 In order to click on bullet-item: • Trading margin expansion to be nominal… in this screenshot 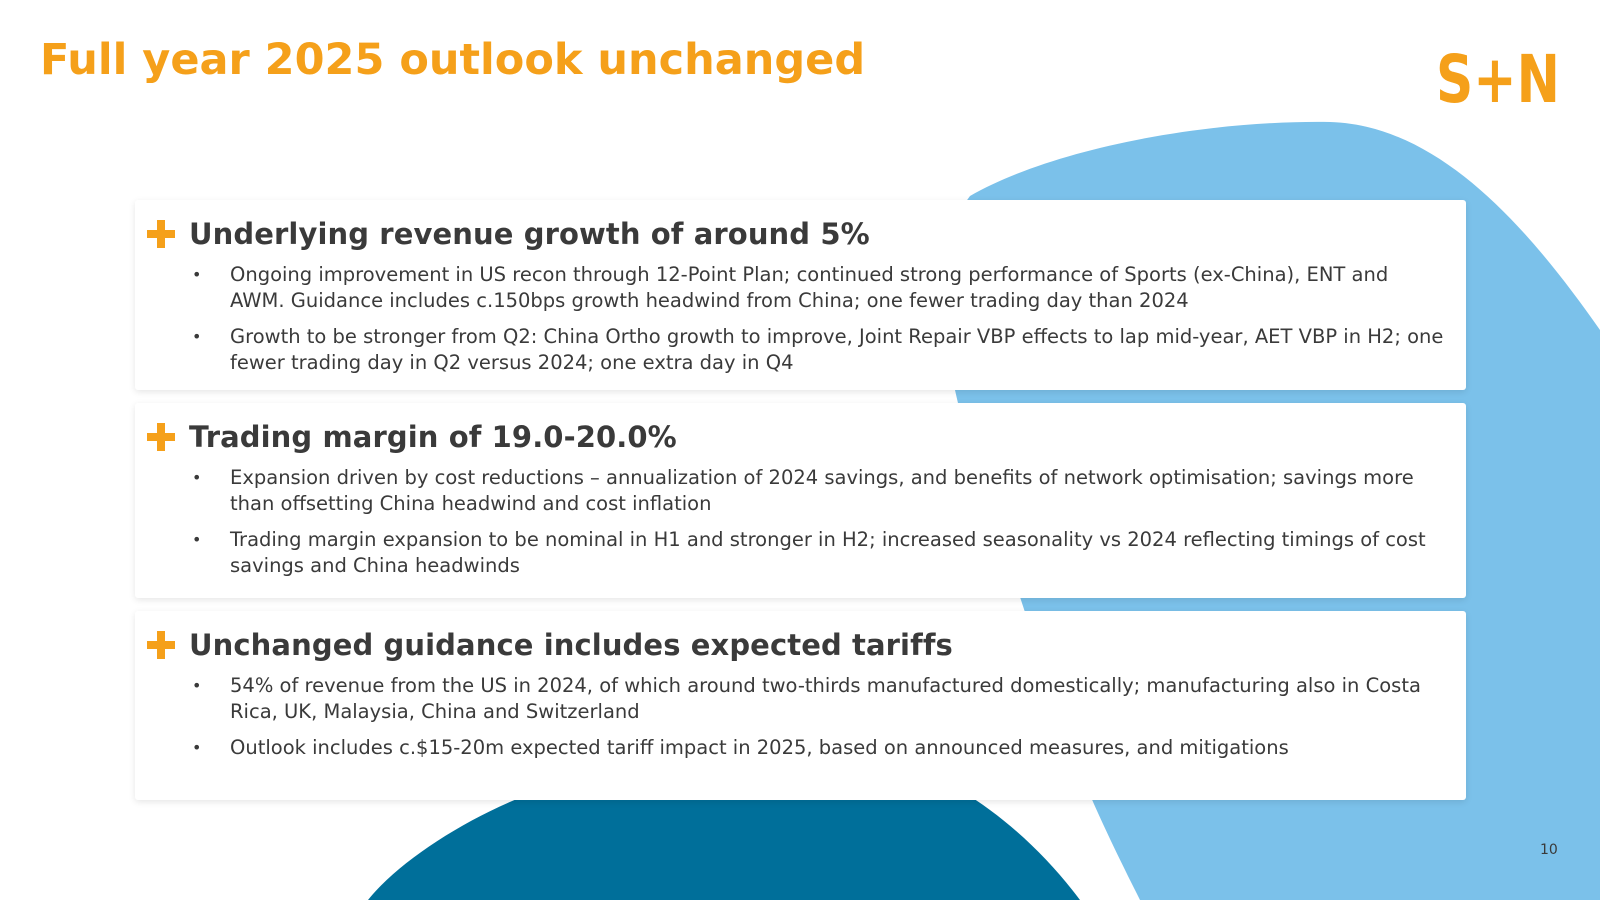, I will do `click(818, 553)`.